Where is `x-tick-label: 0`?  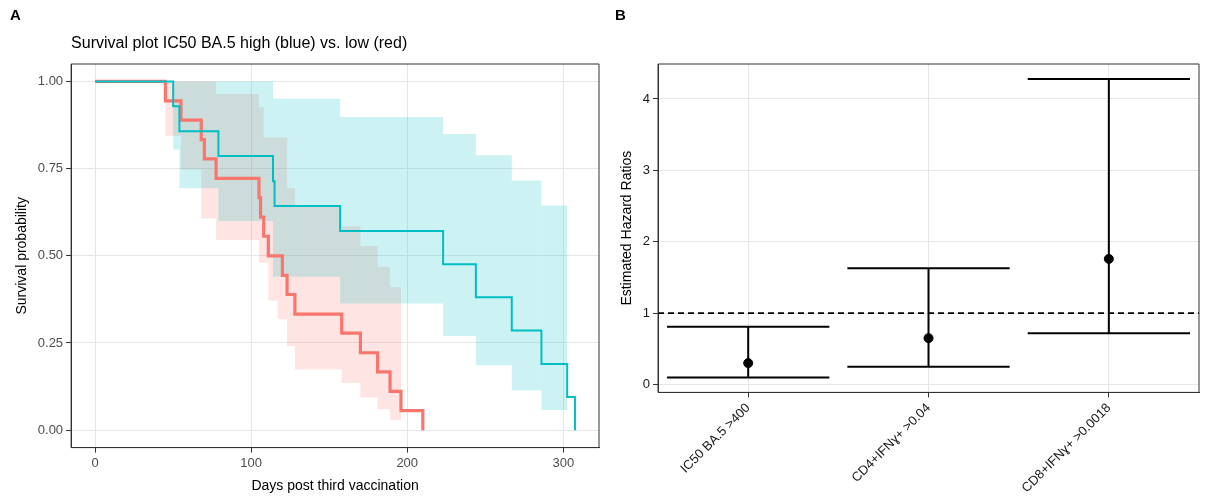
x-tick-label: 0 is located at coordinates (95, 462).